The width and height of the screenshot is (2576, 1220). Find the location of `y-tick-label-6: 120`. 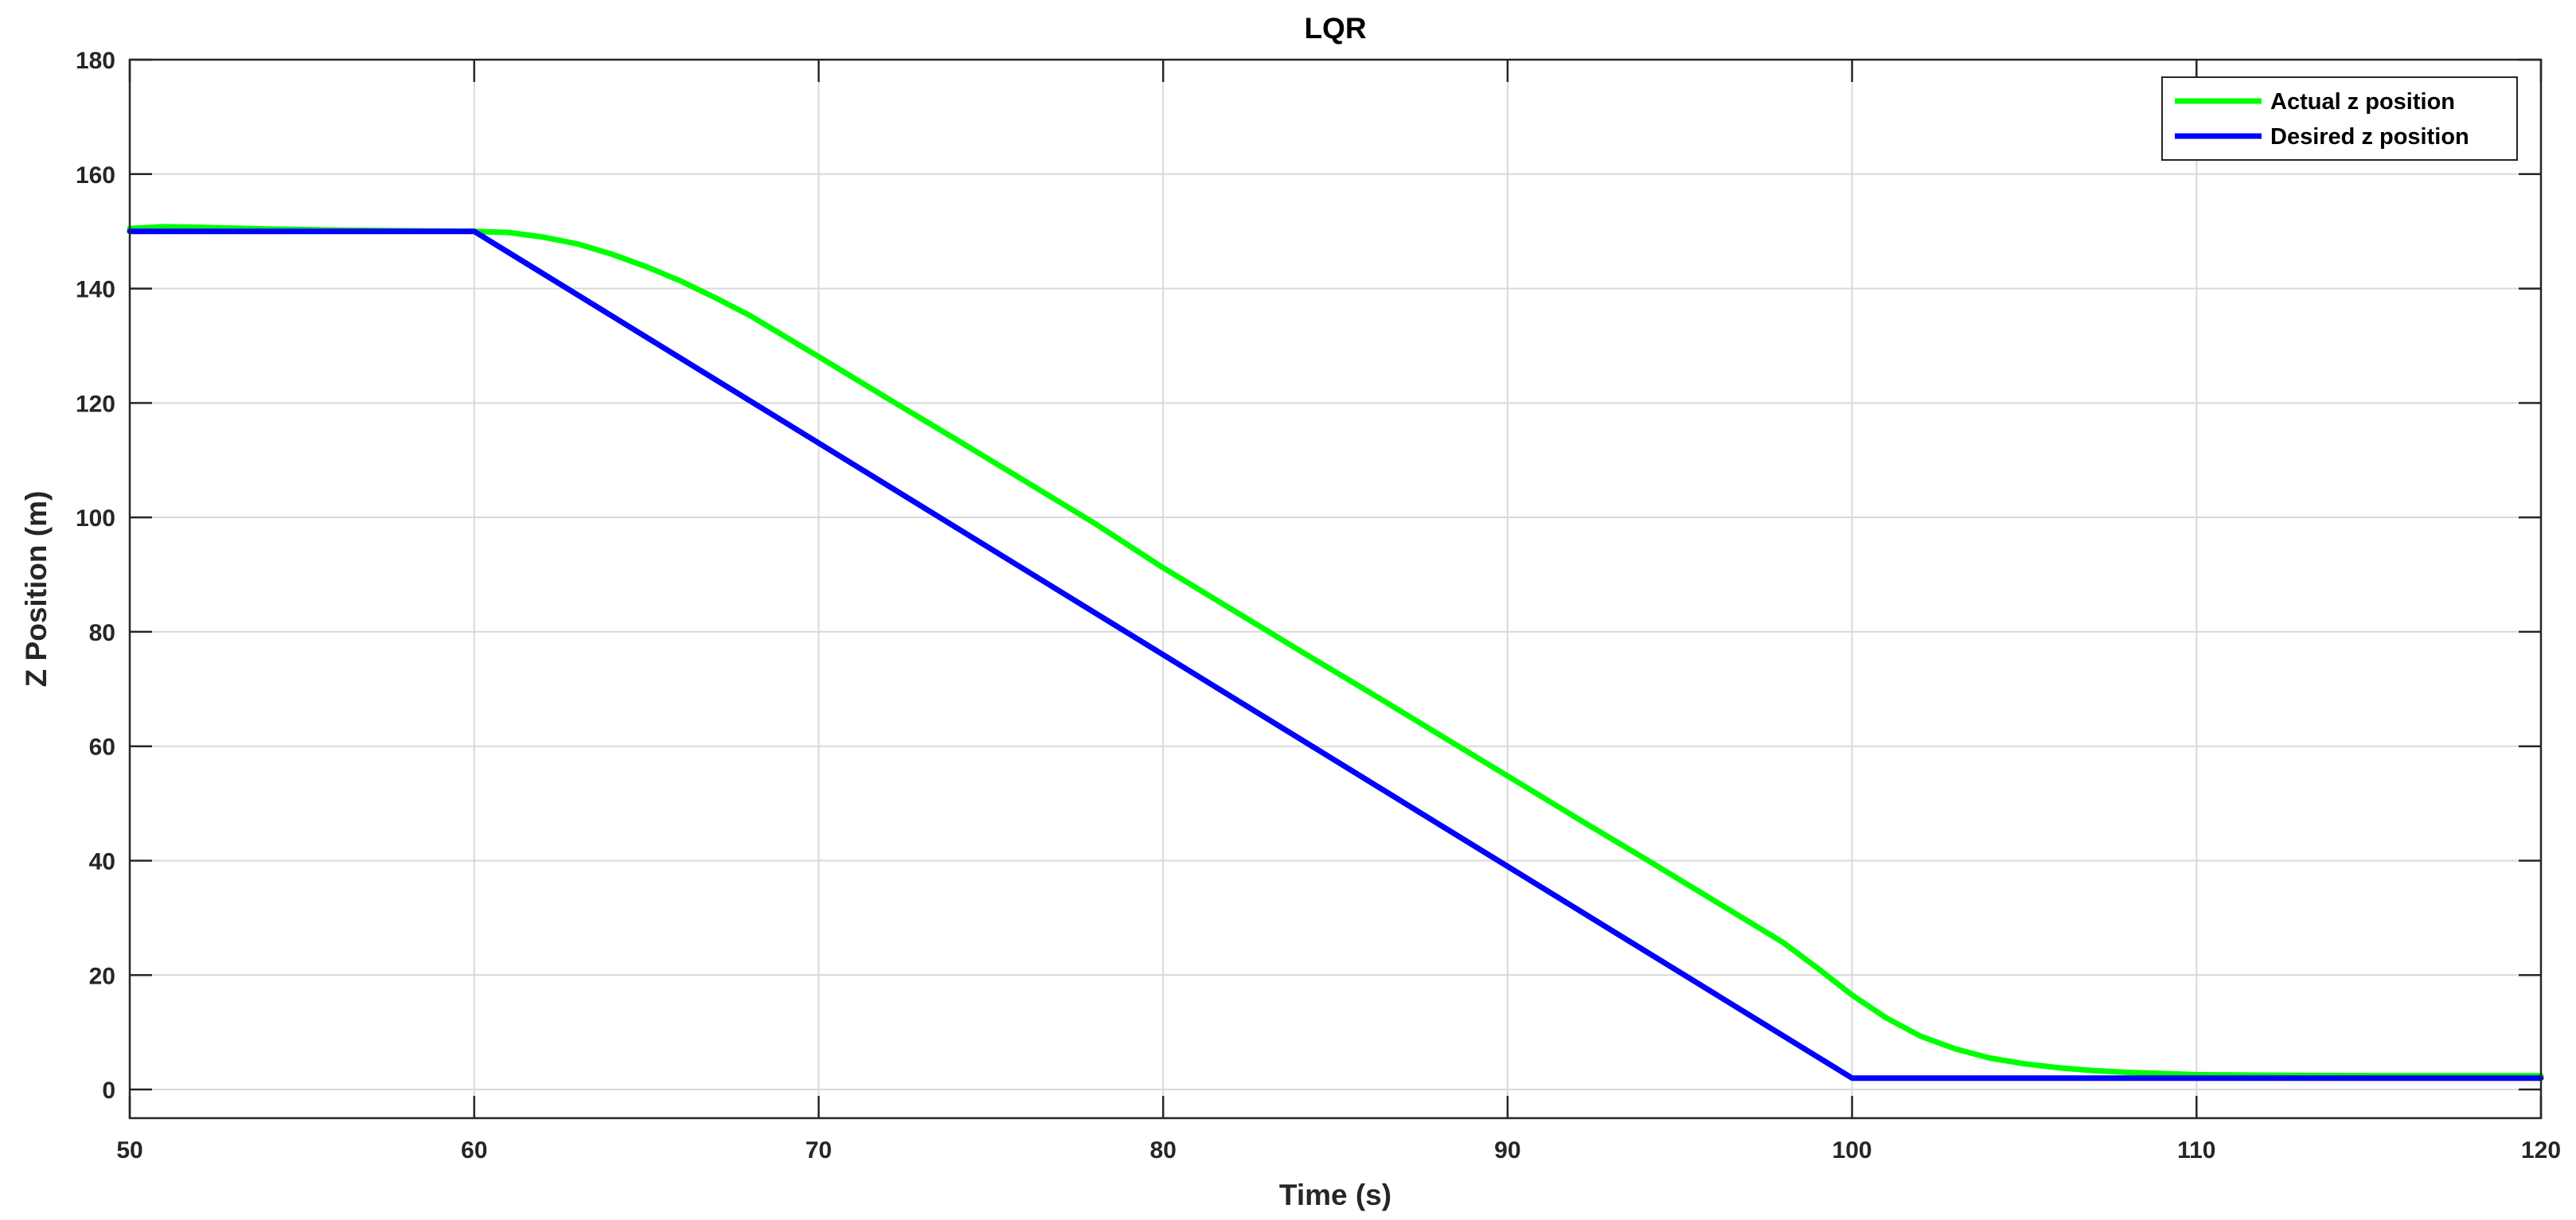

y-tick-label-6: 120 is located at coordinates (95, 404).